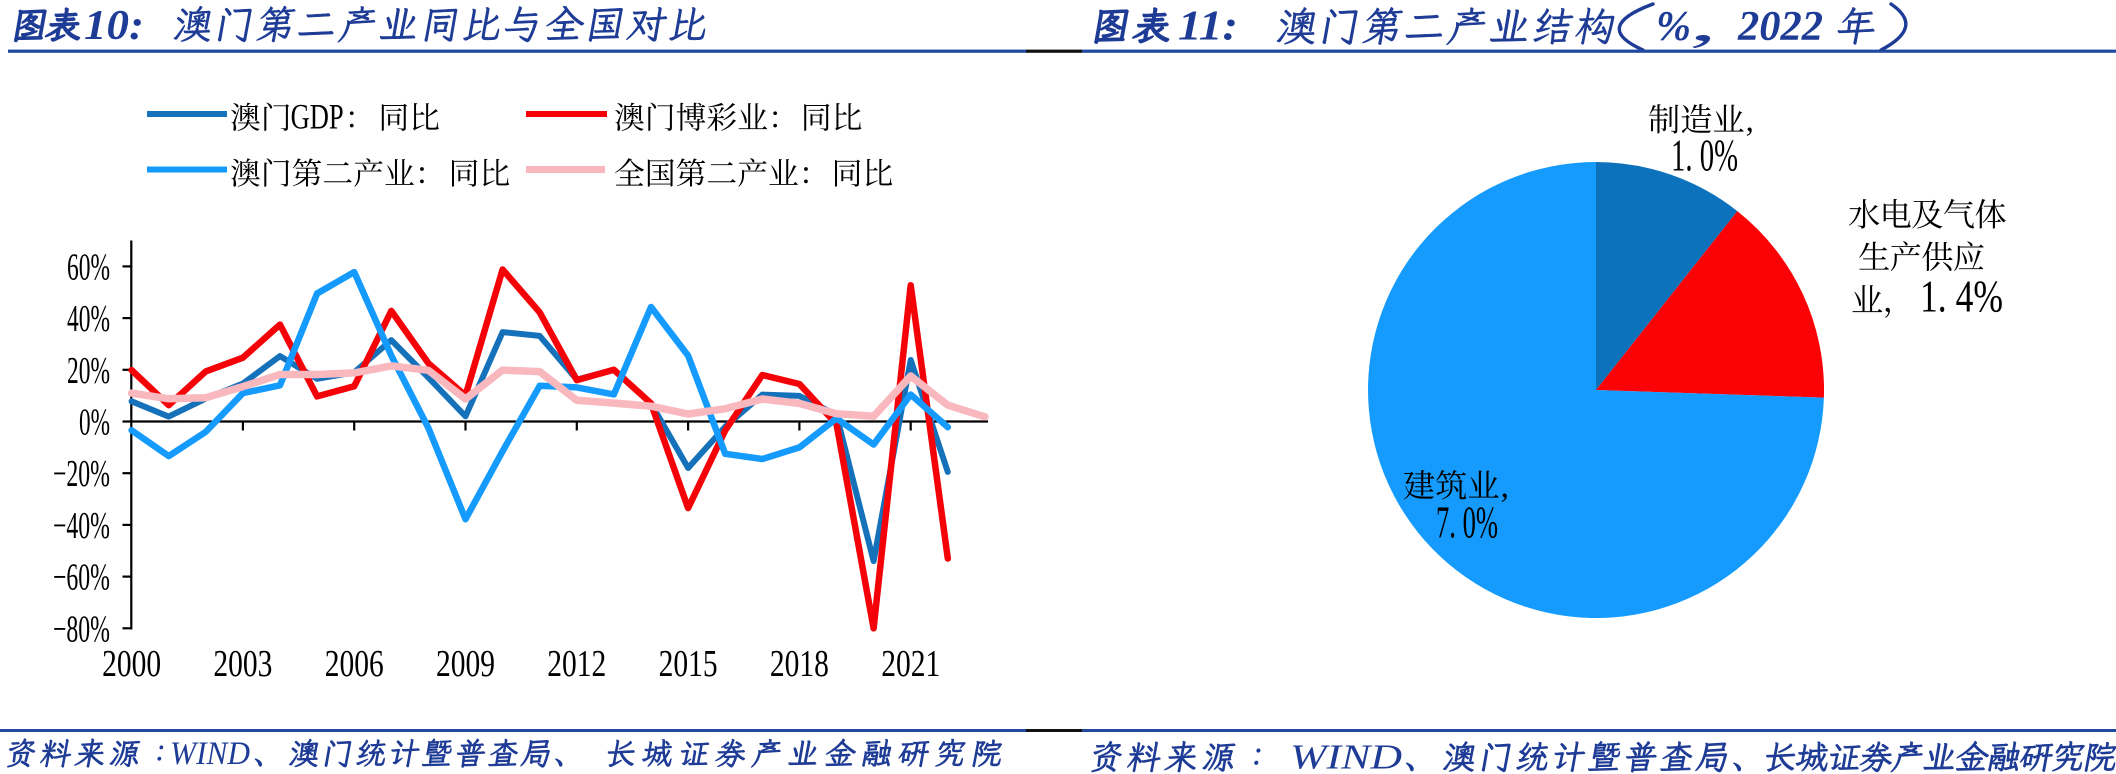  I want to click on svg-text: 7. 0%, so click(1467, 523).